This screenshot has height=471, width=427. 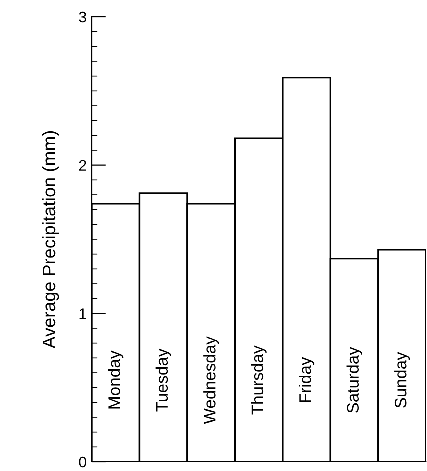 What do you see at coordinates (83, 462) in the screenshot?
I see `y-tick-label: 0` at bounding box center [83, 462].